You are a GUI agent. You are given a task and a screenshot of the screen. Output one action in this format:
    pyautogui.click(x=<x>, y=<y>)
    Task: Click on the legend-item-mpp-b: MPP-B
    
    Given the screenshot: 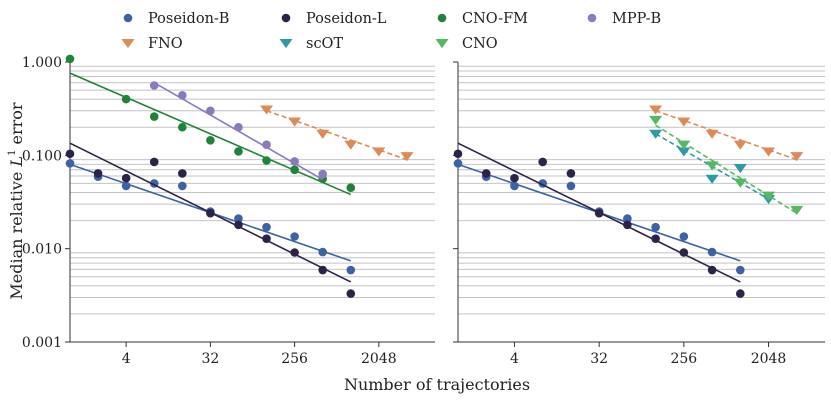 What is the action you would take?
    pyautogui.click(x=624, y=19)
    